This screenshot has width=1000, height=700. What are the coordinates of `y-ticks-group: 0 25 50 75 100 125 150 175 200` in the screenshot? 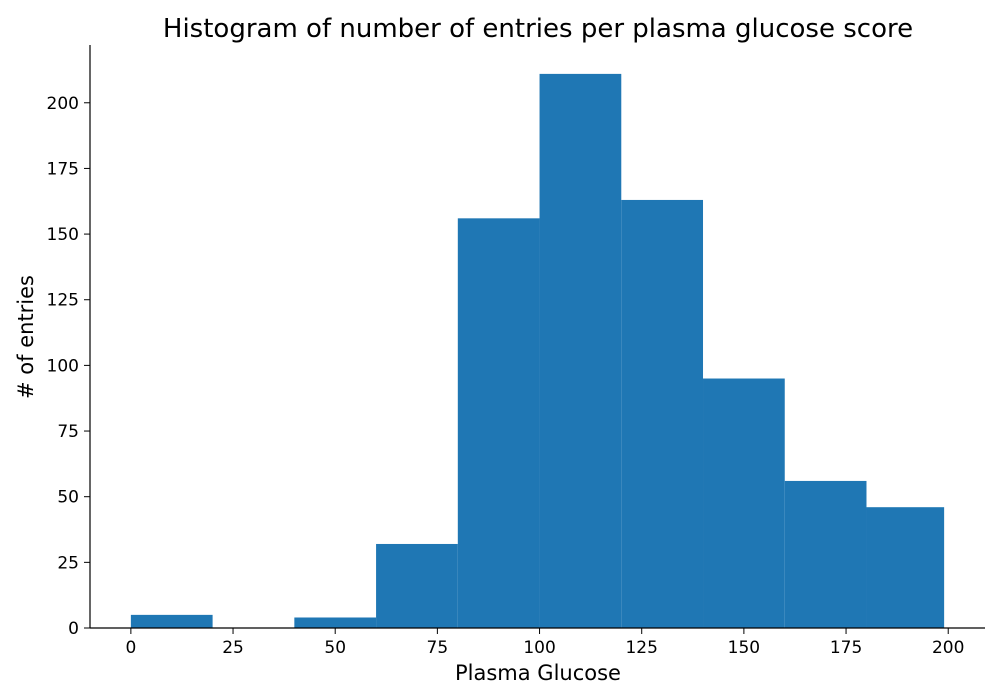 It's located at (68, 366).